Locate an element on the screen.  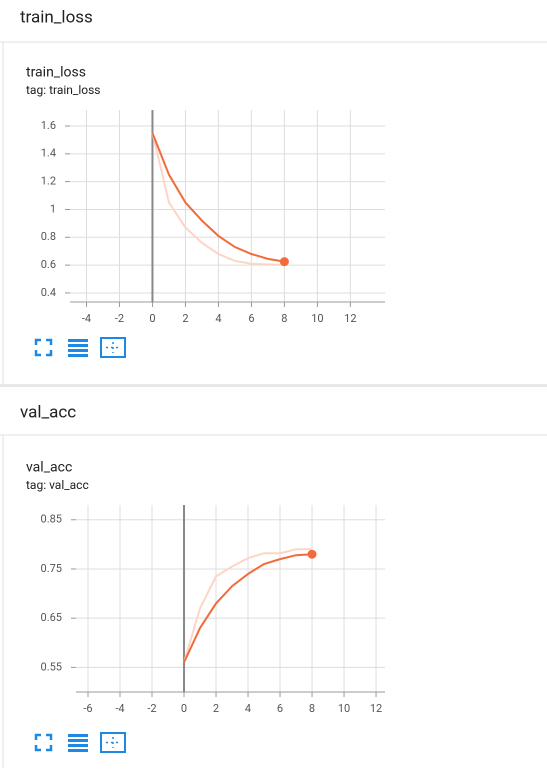
chart-title: train_loss is located at coordinates (56, 73).